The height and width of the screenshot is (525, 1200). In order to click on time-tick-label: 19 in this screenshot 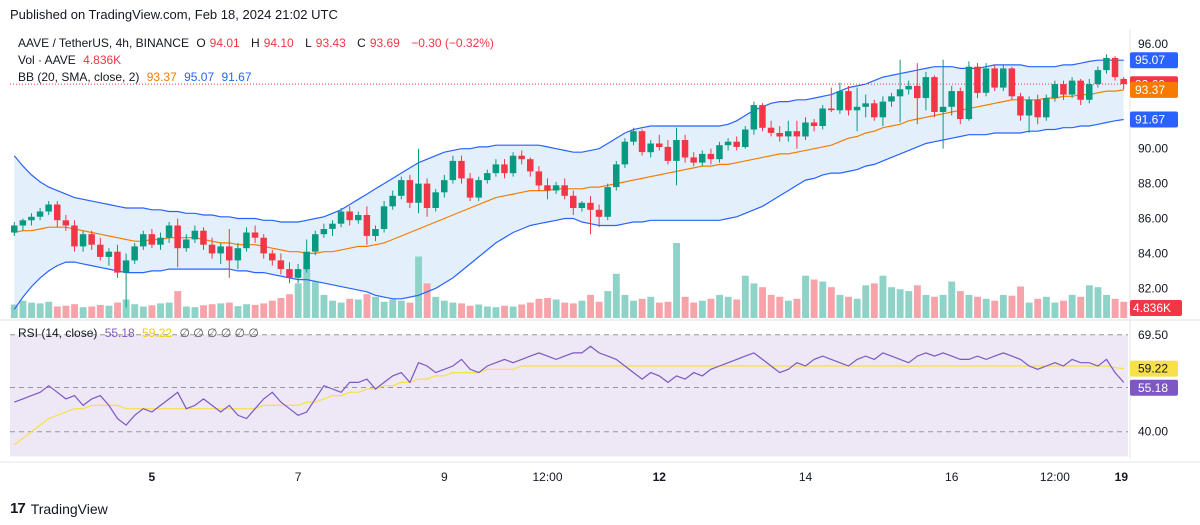, I will do `click(1122, 477)`.